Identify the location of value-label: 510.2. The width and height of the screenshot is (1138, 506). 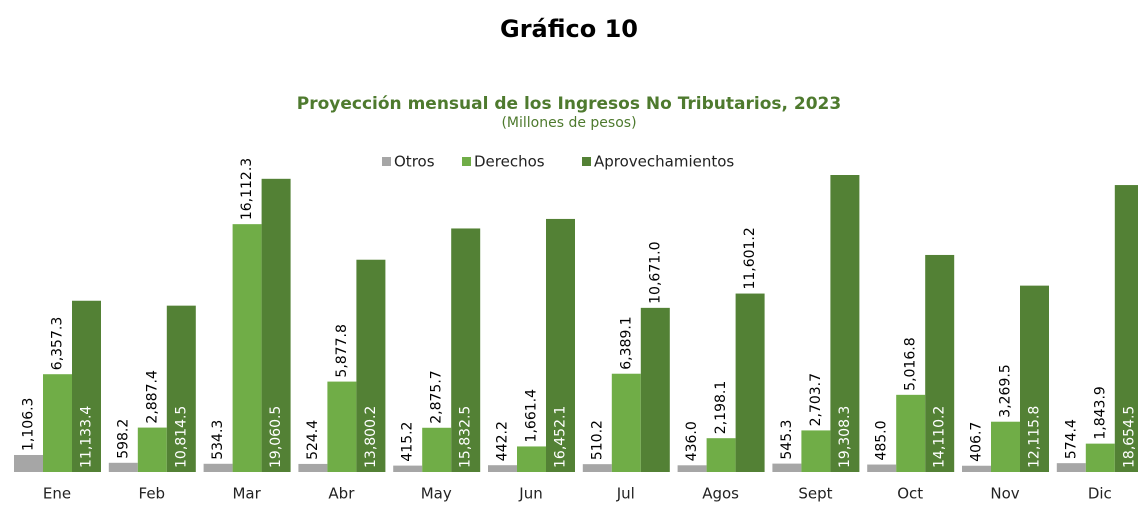
(597, 440).